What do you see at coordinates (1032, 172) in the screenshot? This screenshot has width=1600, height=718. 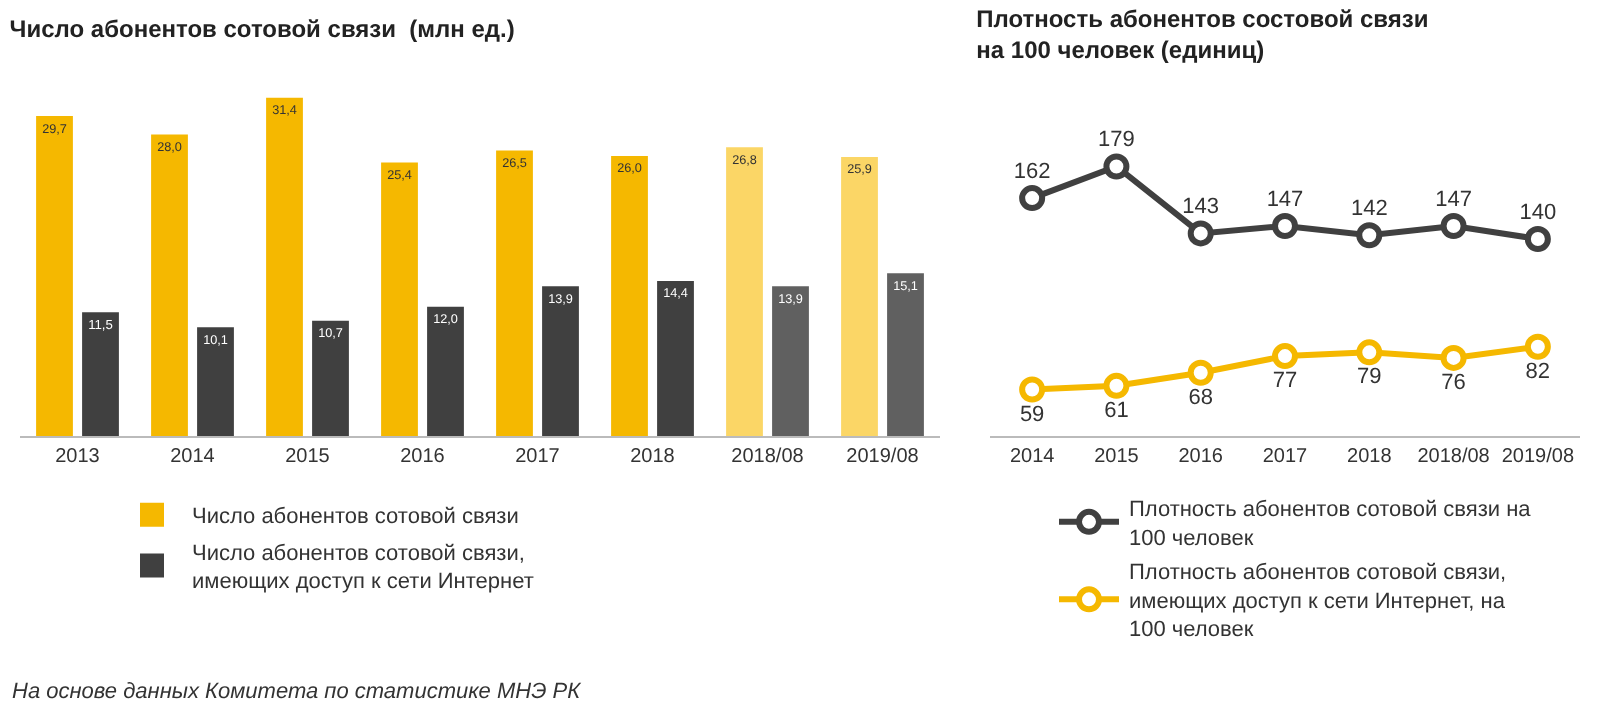 I see `data-label: 162` at bounding box center [1032, 172].